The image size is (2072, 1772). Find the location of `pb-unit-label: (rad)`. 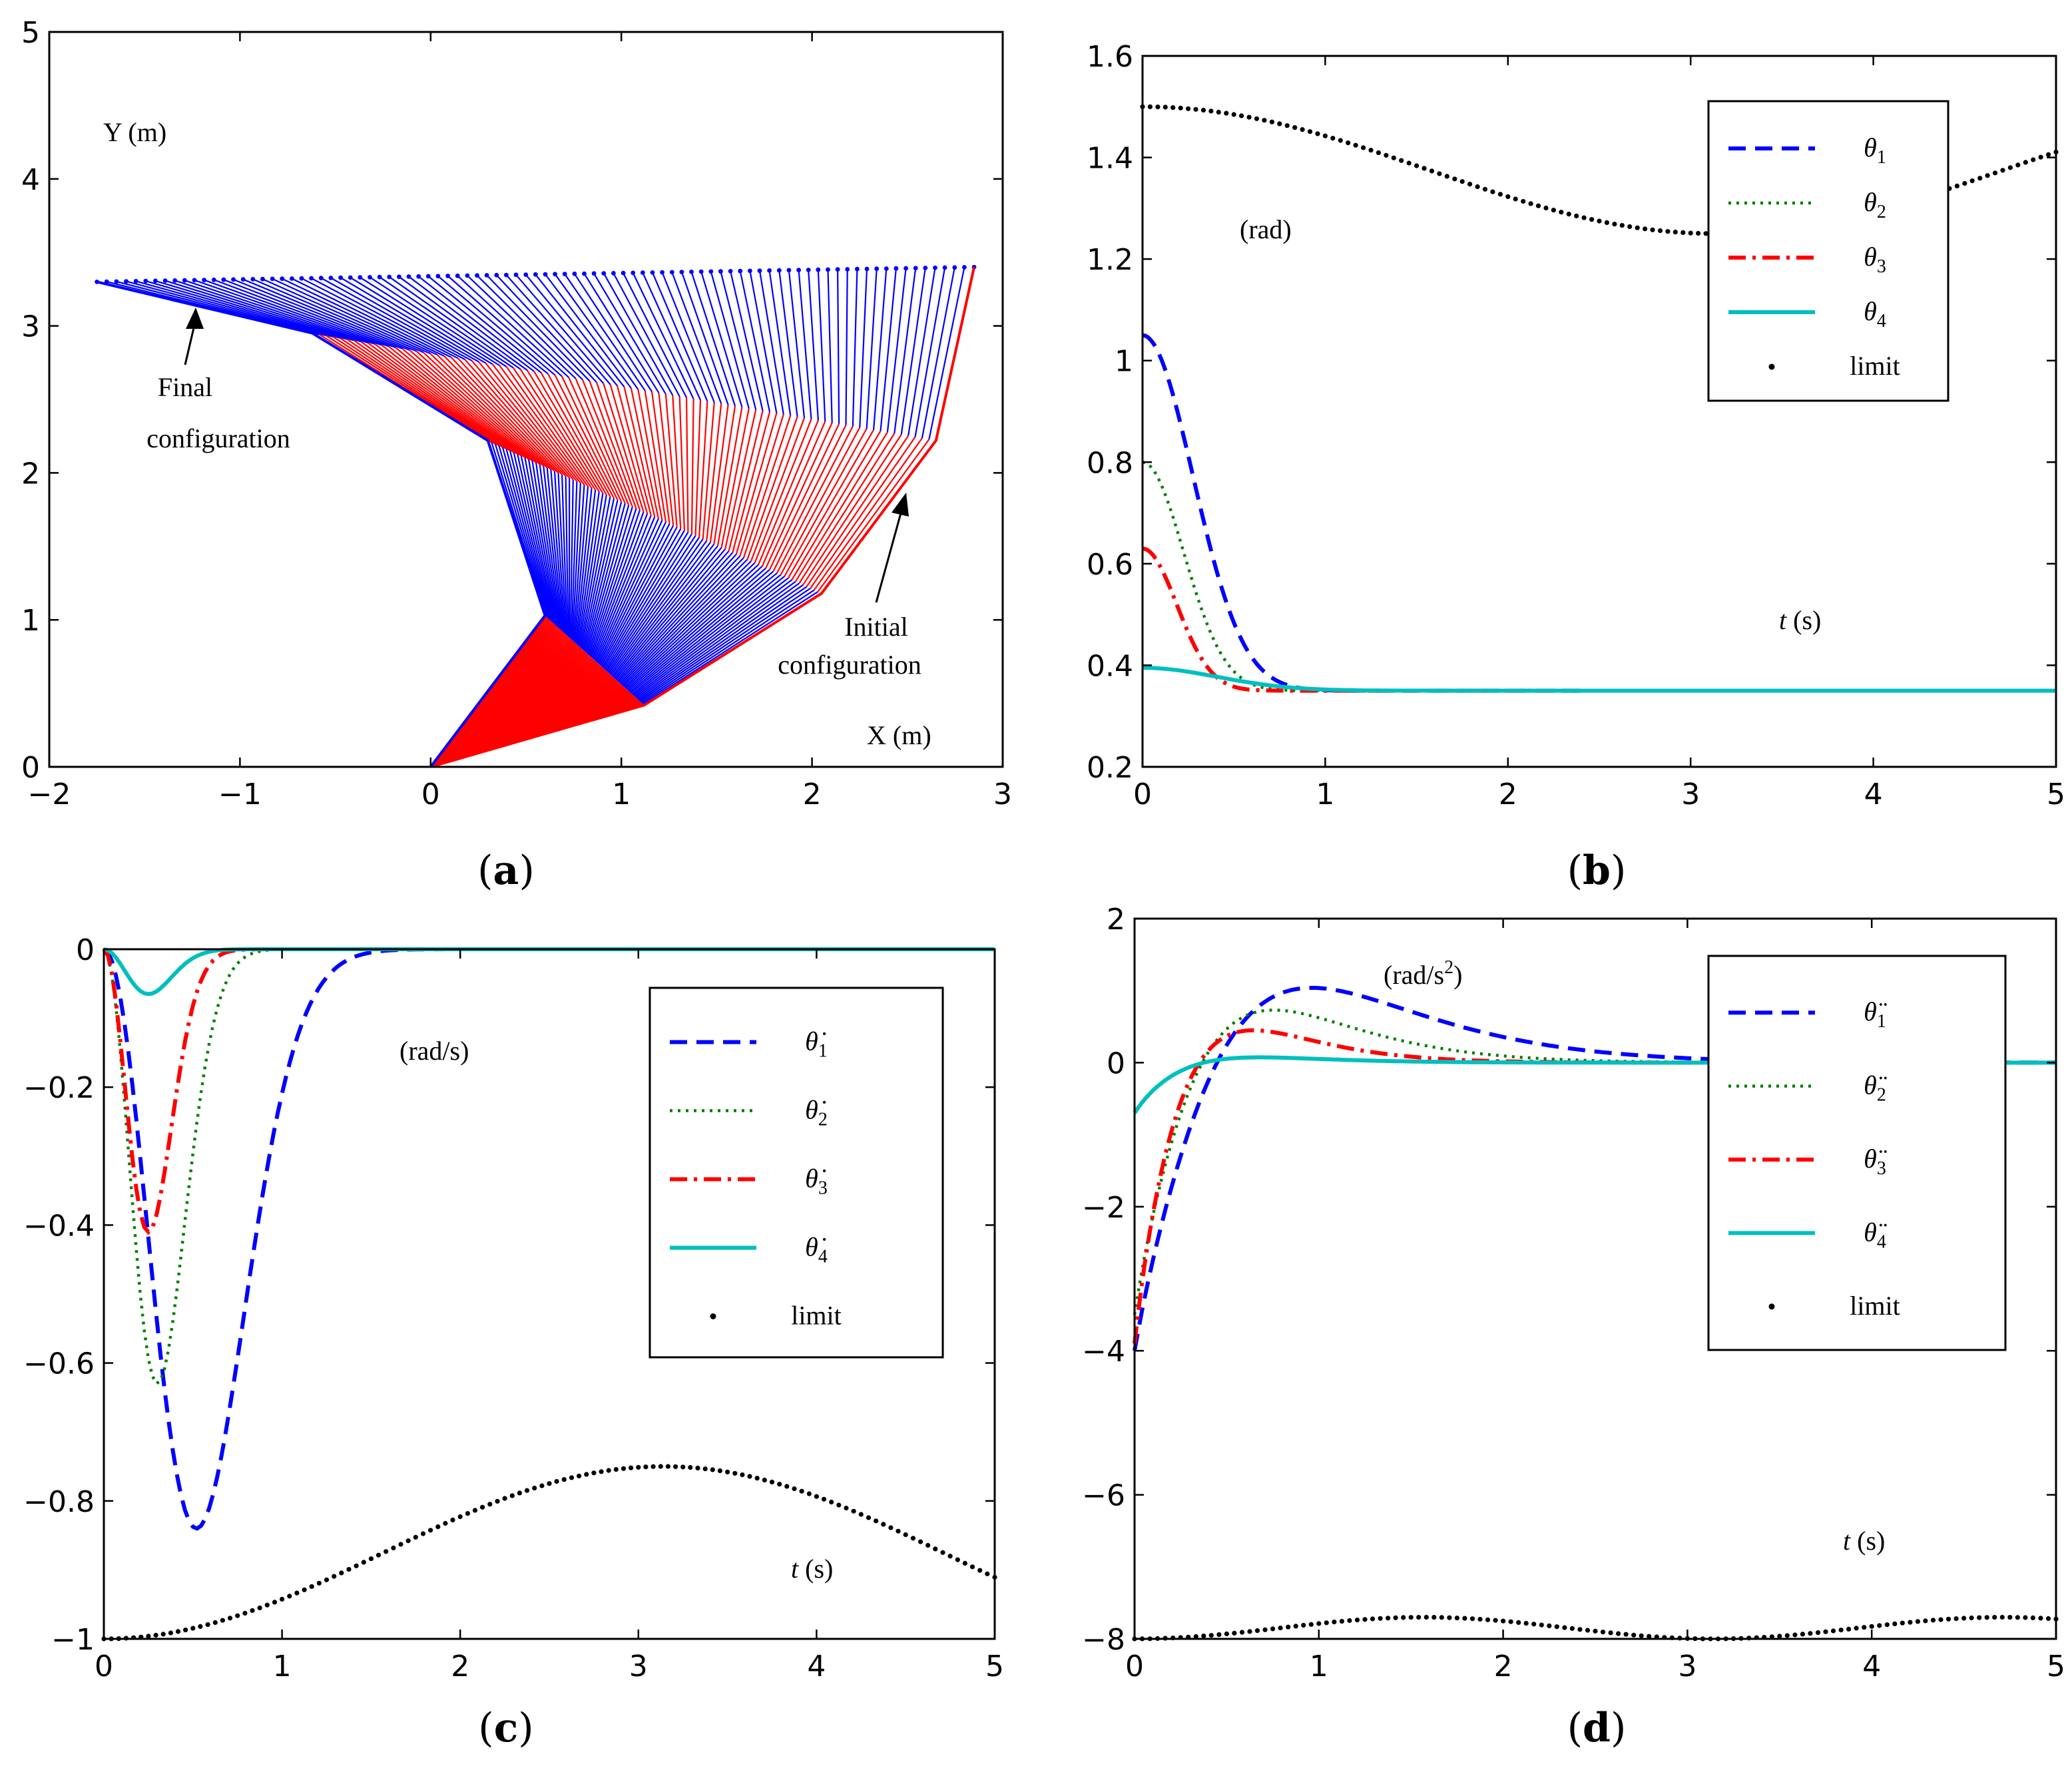

pb-unit-label: (rad) is located at coordinates (1266, 229).